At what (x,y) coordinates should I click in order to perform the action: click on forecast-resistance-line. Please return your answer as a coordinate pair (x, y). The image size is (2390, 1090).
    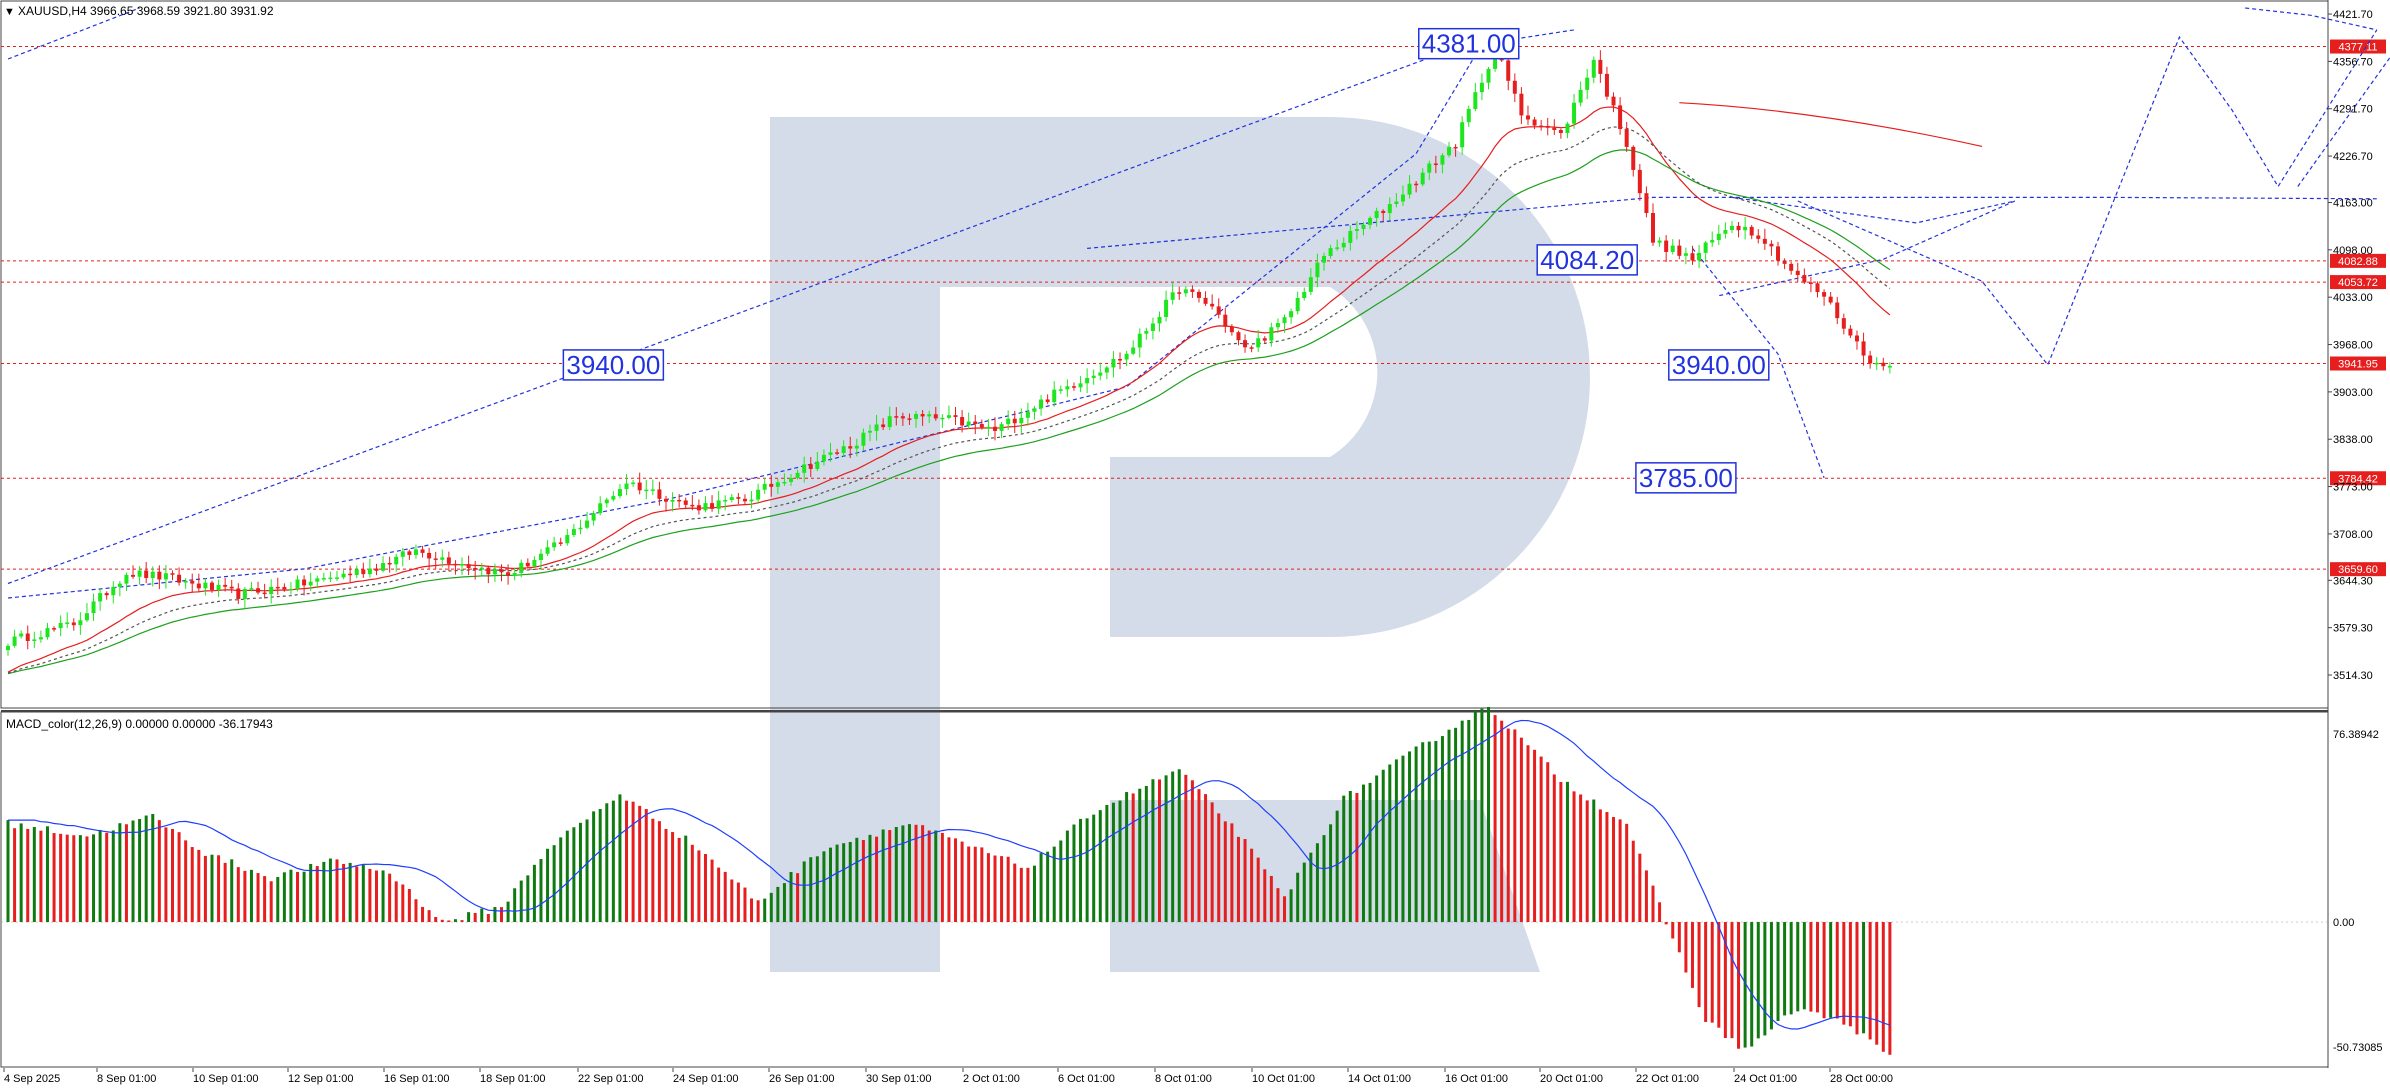
    Looking at the image, I should click on (1732, 222).